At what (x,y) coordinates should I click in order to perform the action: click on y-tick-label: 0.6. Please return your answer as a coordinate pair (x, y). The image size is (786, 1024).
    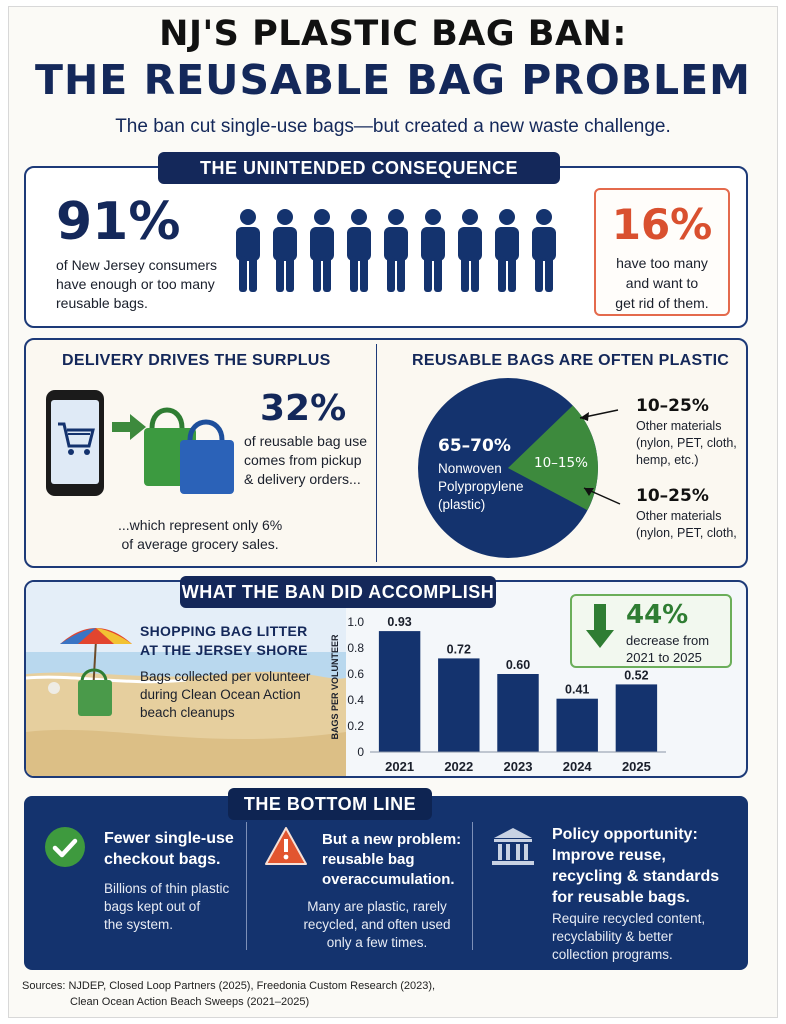
    Looking at the image, I should click on (355, 674).